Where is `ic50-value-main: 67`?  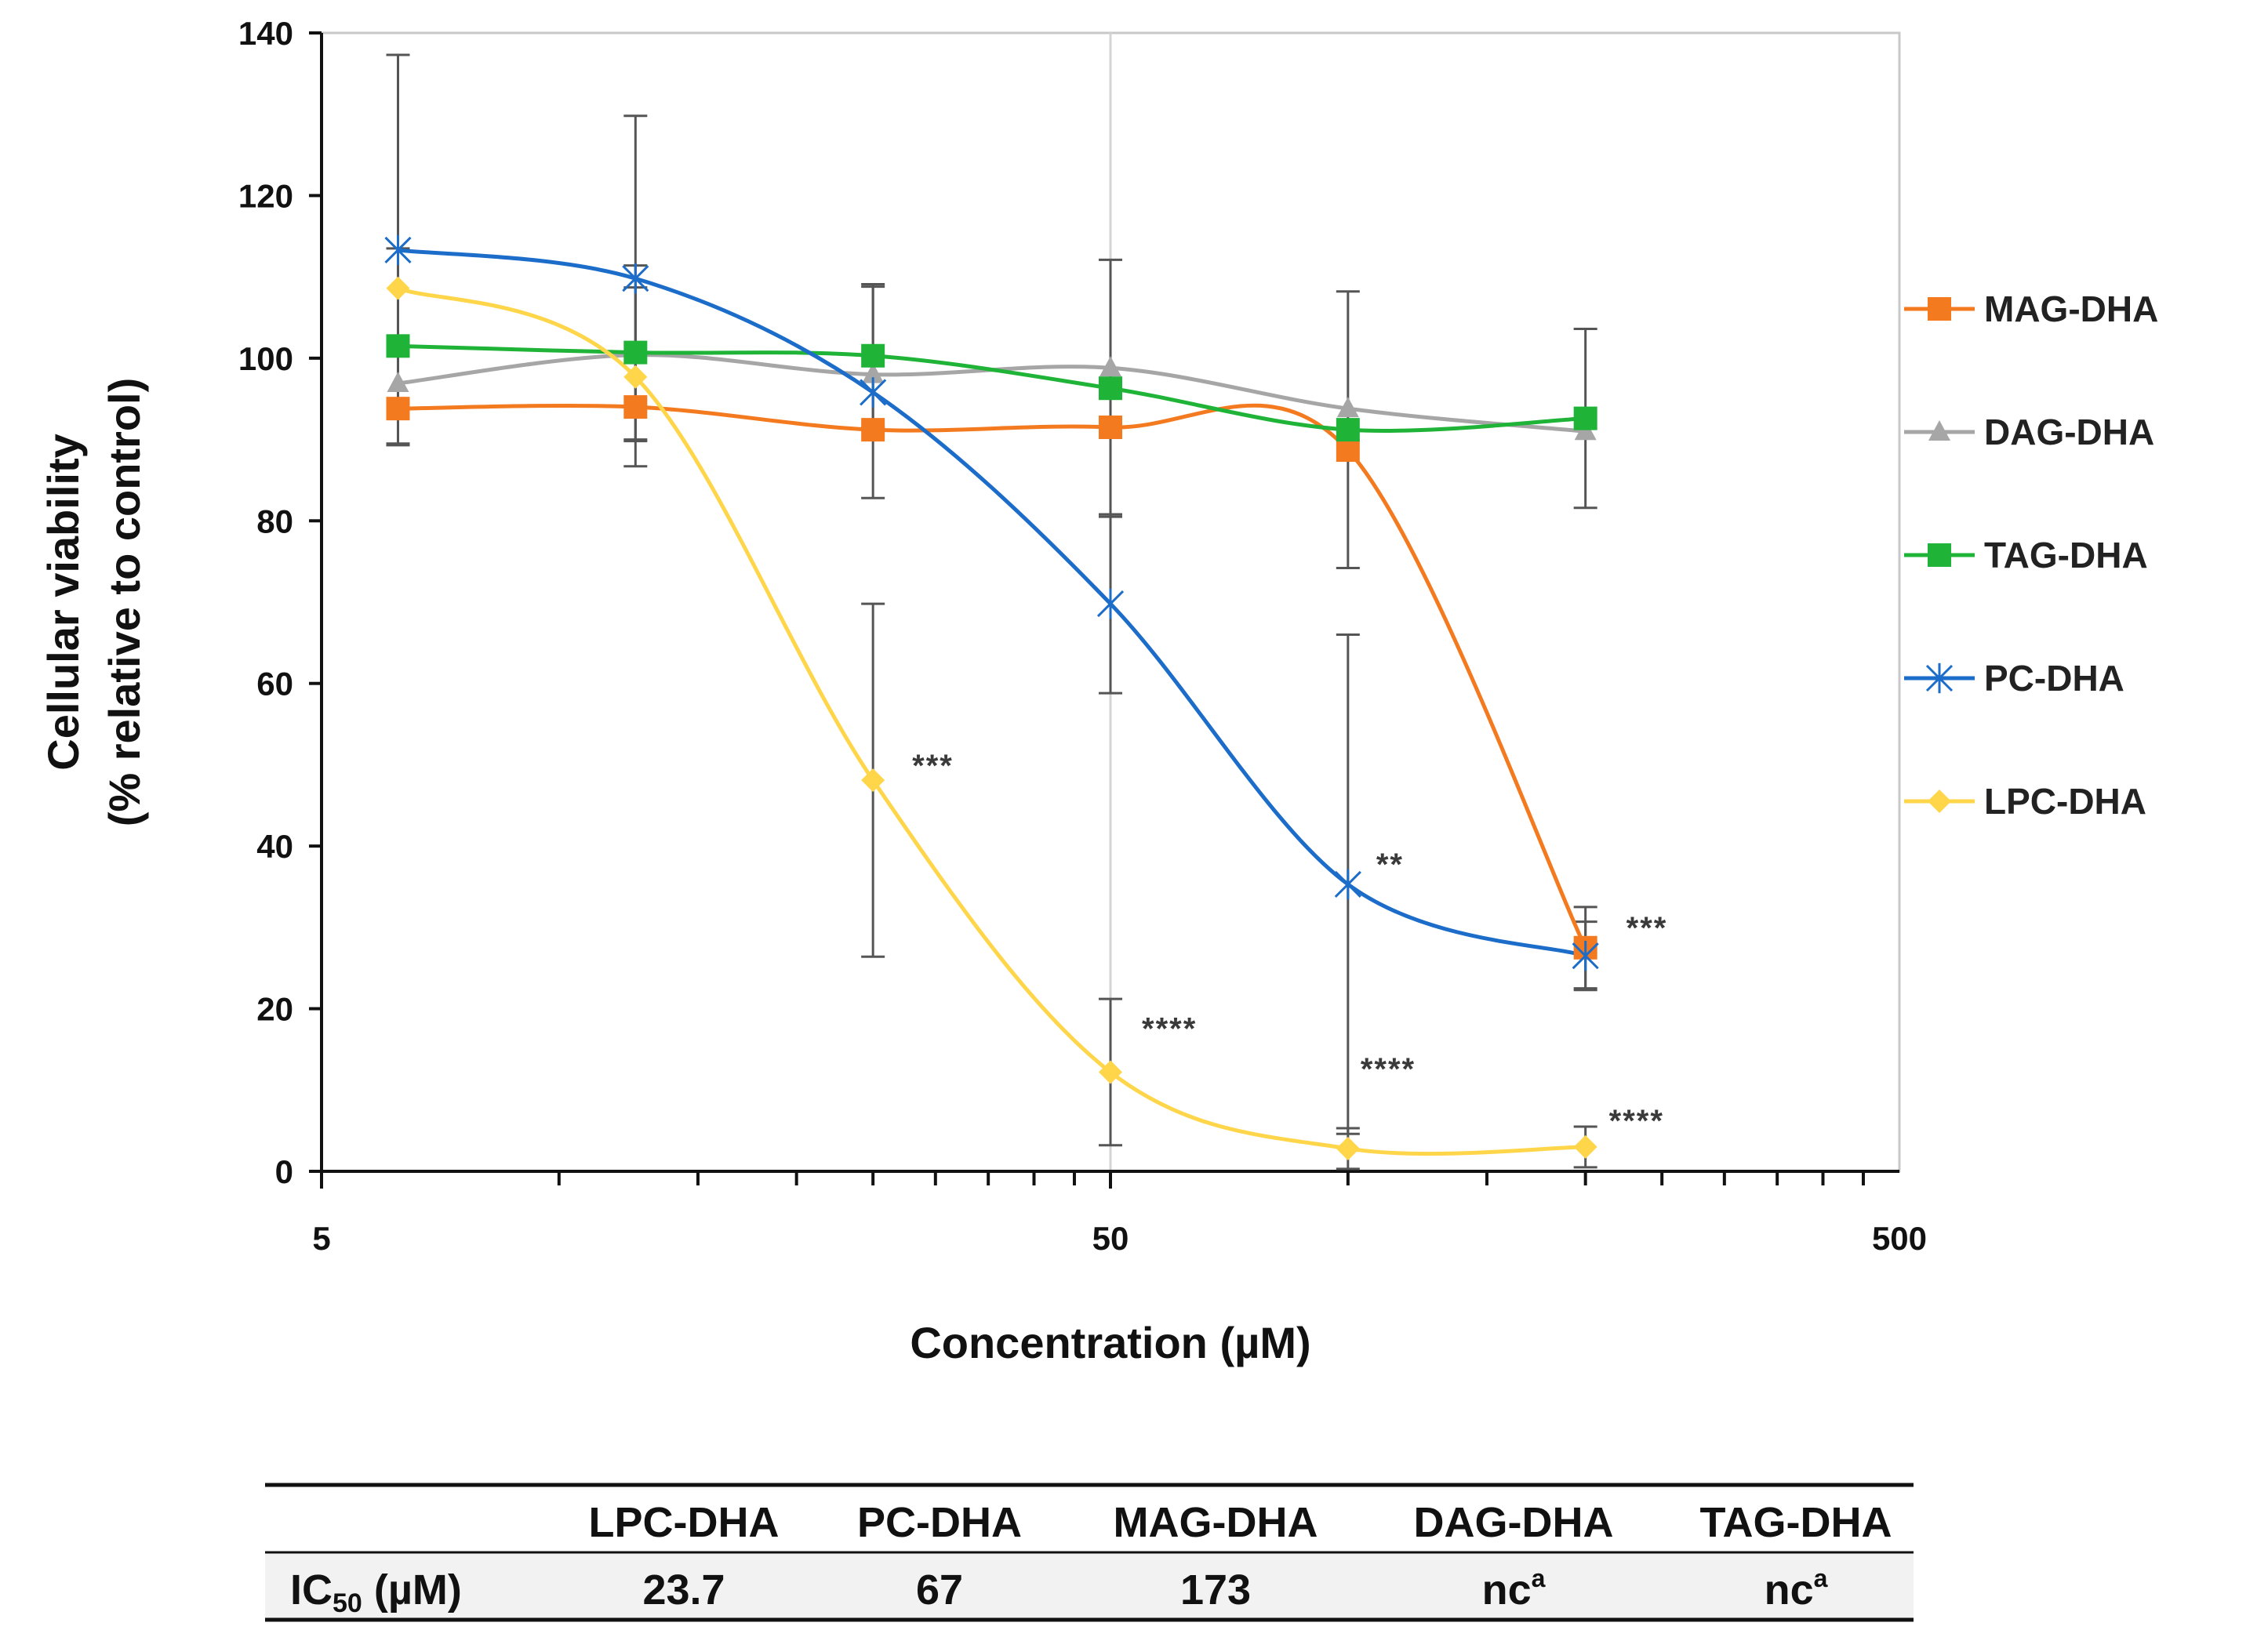 ic50-value-main: 67 is located at coordinates (939, 1590).